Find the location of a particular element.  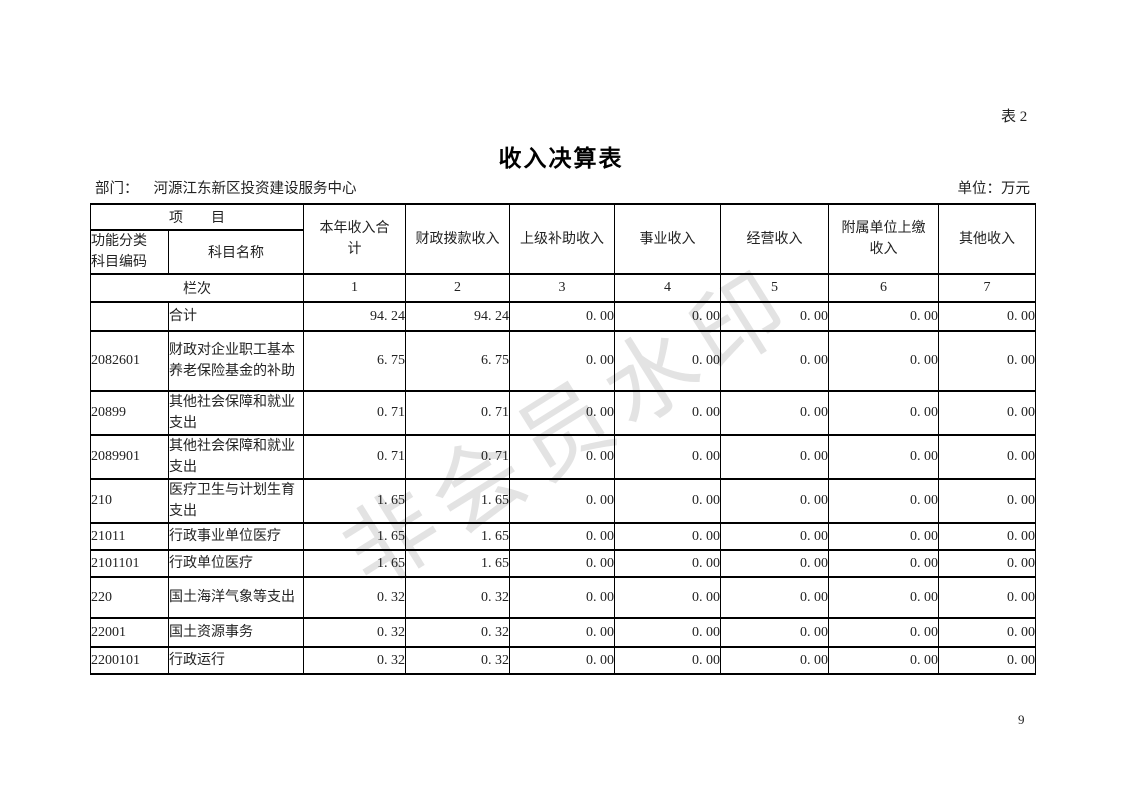

name-cell: 医疗卫生与计划生育支出 is located at coordinates (236, 501).